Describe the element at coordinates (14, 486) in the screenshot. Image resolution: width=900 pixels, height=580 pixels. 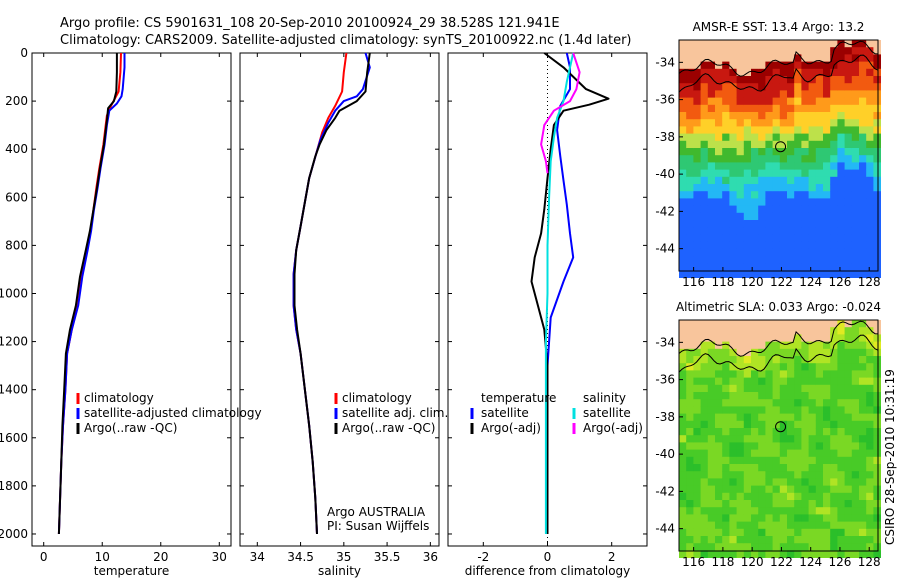
I see `y-tick-label: 1800` at that location.